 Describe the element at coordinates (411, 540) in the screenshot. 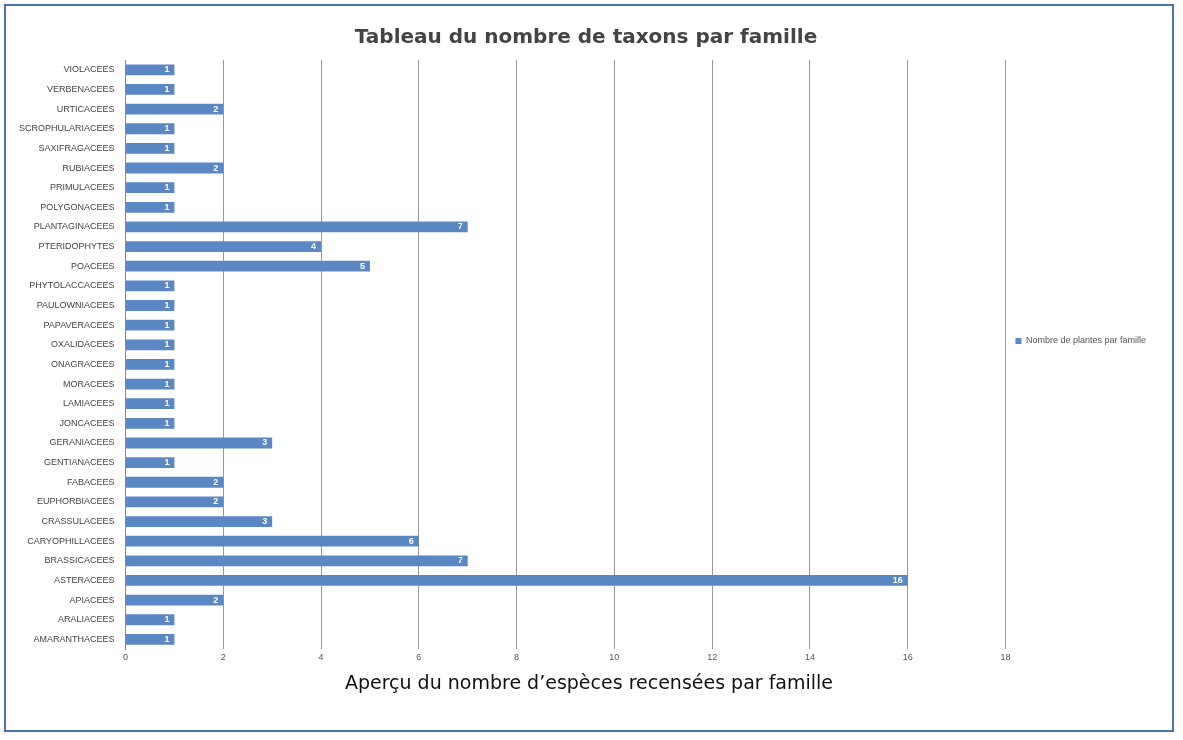

I see `data-label: 6` at that location.